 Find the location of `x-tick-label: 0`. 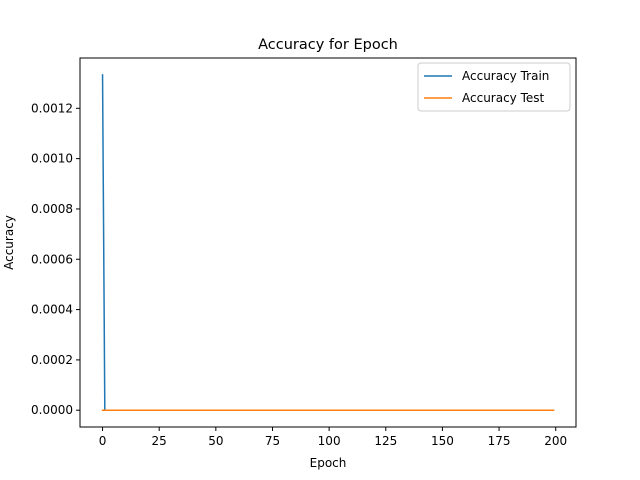

x-tick-label: 0 is located at coordinates (103, 441).